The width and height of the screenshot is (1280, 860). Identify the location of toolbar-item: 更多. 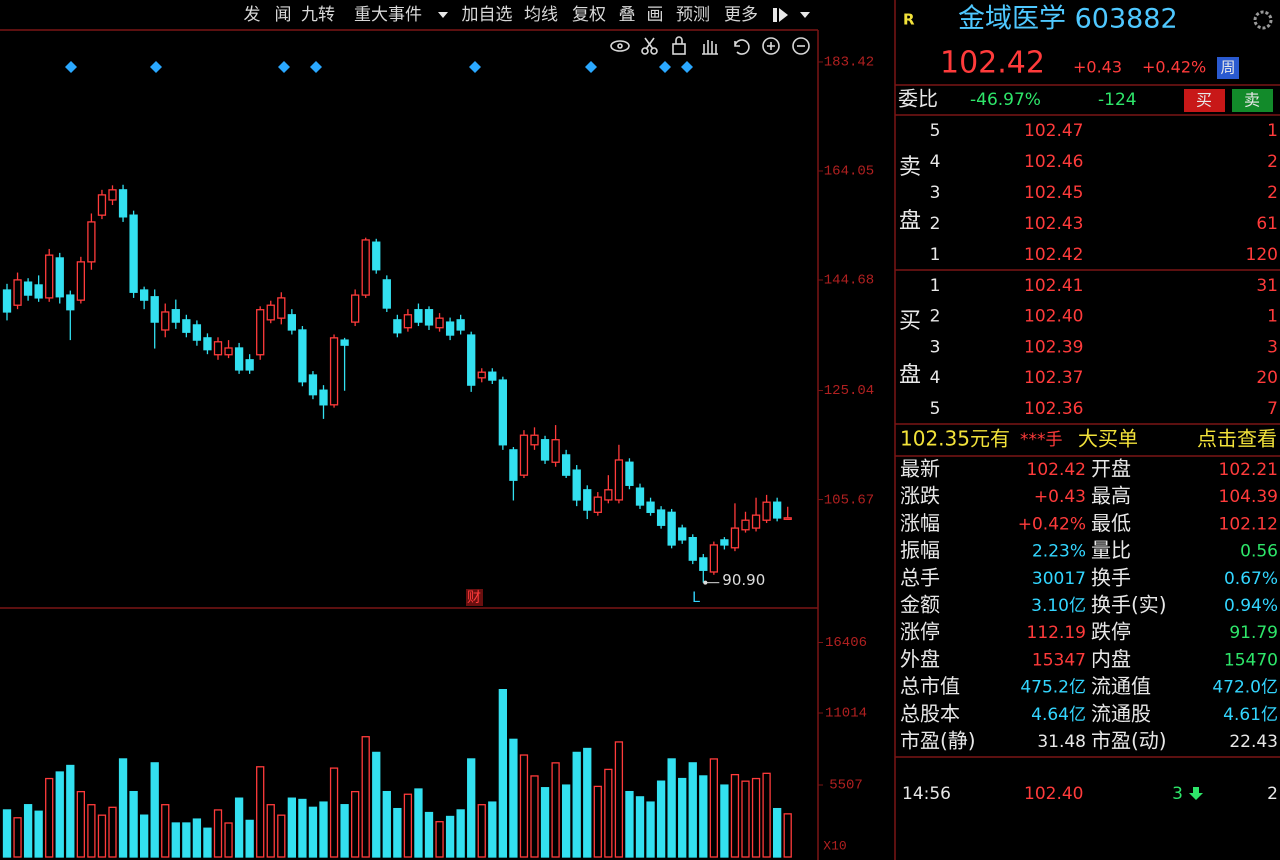
(741, 15).